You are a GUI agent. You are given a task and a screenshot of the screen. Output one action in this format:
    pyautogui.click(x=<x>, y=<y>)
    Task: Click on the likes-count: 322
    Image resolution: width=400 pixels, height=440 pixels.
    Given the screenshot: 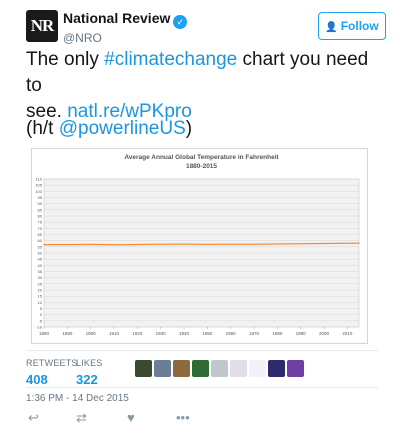 What is the action you would take?
    pyautogui.click(x=87, y=379)
    